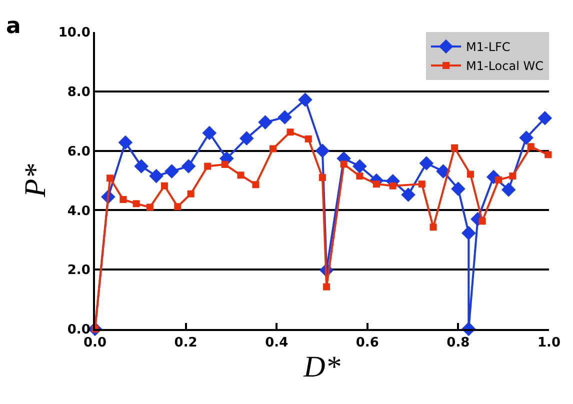  What do you see at coordinates (321, 367) in the screenshot?
I see `x-axis-title: D*` at bounding box center [321, 367].